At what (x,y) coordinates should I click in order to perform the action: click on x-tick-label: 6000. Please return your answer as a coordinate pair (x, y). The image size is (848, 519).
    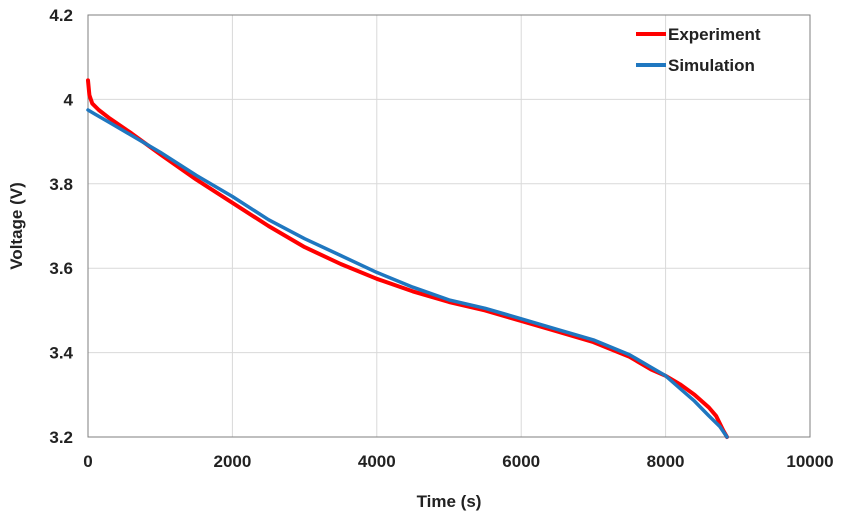
    Looking at the image, I should click on (521, 461).